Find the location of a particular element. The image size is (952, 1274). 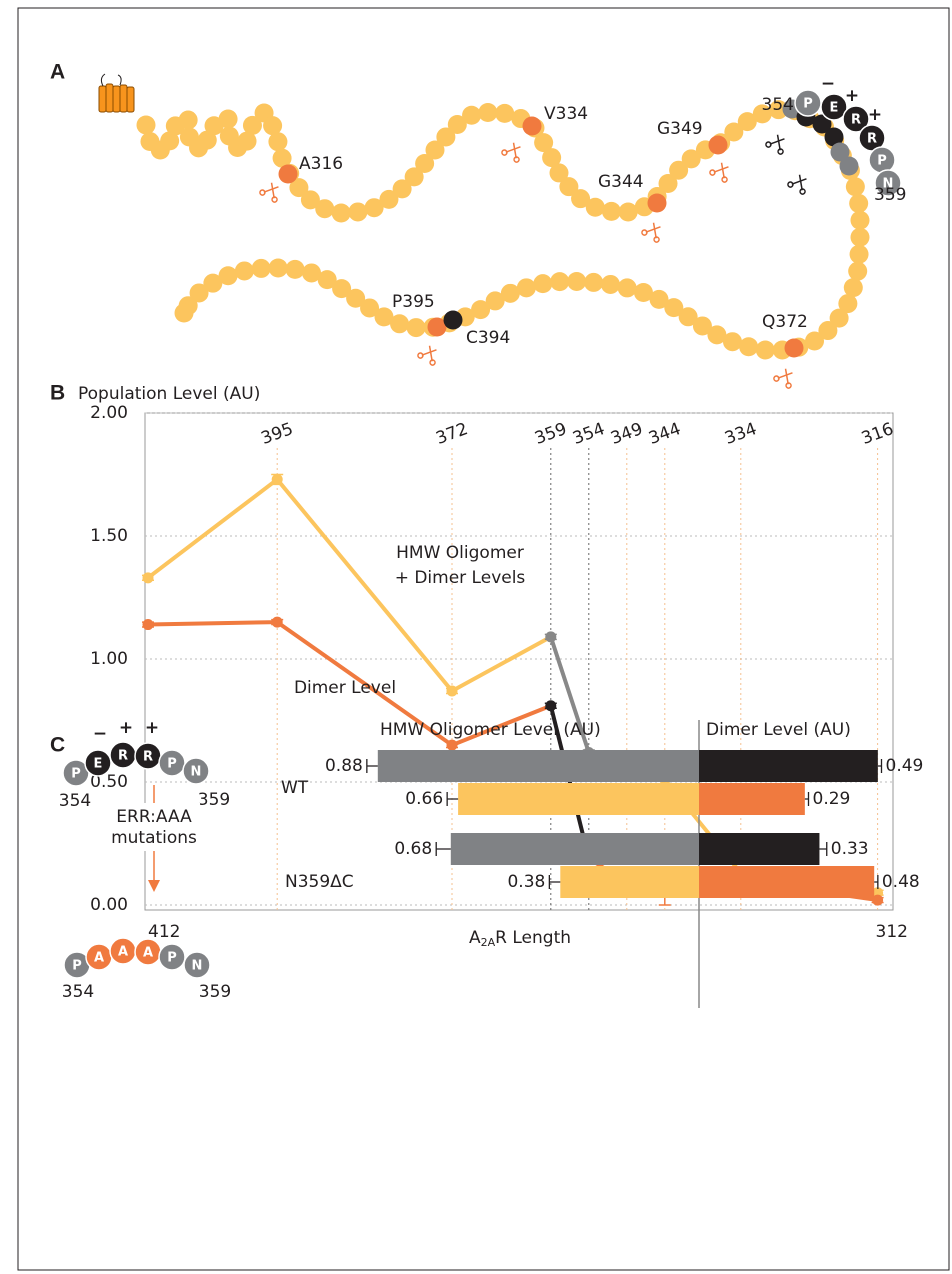

site-label: A316 is located at coordinates (321, 164).